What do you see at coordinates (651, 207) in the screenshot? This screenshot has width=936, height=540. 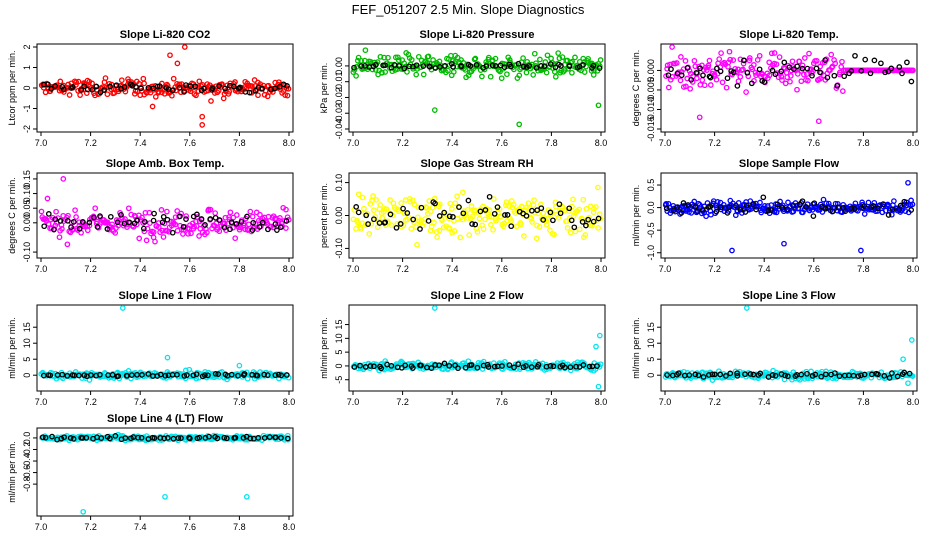 I see `y-tick-label: 0.0` at bounding box center [651, 207].